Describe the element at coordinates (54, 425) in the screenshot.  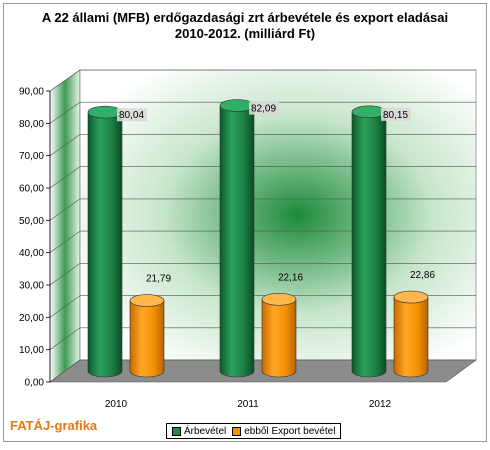
I see `branding-text: FATÁJ-grafika` at that location.